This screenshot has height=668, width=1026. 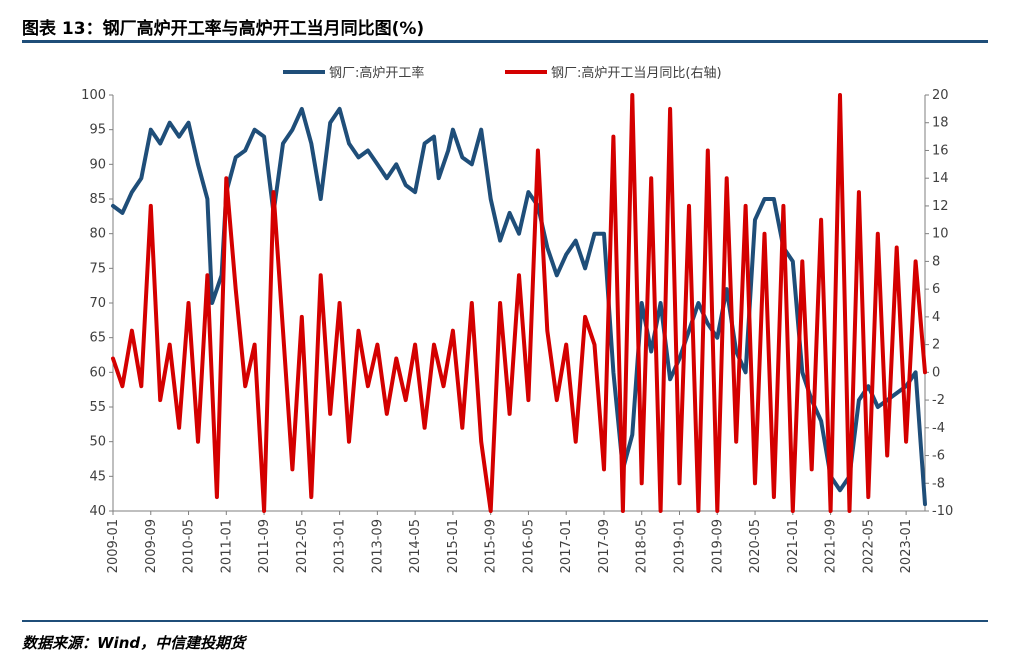 What do you see at coordinates (936, 289) in the screenshot?
I see `y-right-tick-label: 6` at bounding box center [936, 289].